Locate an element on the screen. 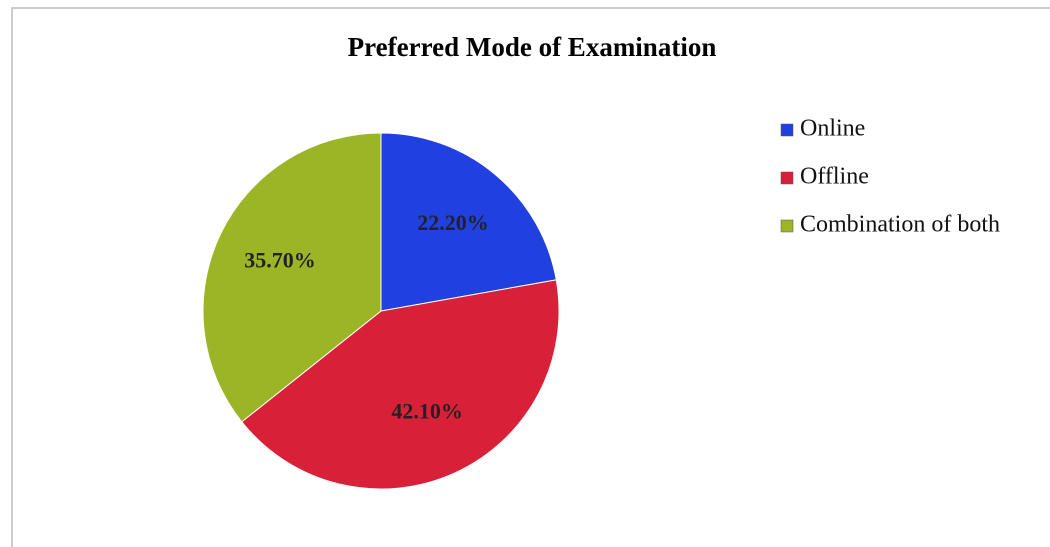 This screenshot has height=547, width=1050. data-label: 42.10% is located at coordinates (427, 410).